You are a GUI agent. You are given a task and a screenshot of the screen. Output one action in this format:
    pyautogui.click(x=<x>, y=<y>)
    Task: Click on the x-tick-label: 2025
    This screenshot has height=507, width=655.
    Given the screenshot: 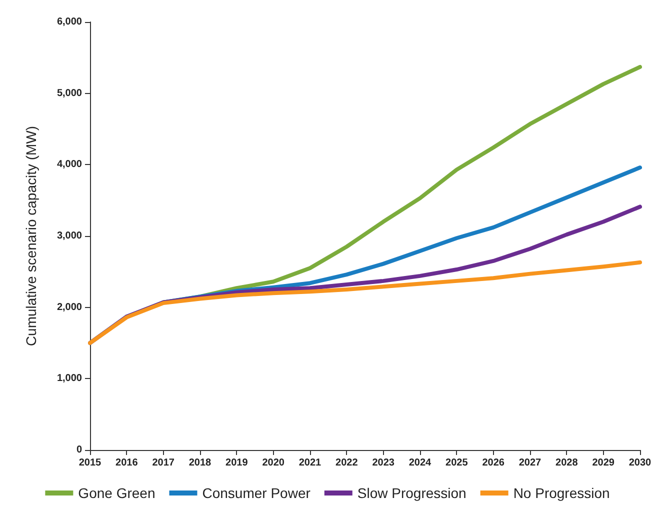 What is the action you would take?
    pyautogui.click(x=457, y=463)
    